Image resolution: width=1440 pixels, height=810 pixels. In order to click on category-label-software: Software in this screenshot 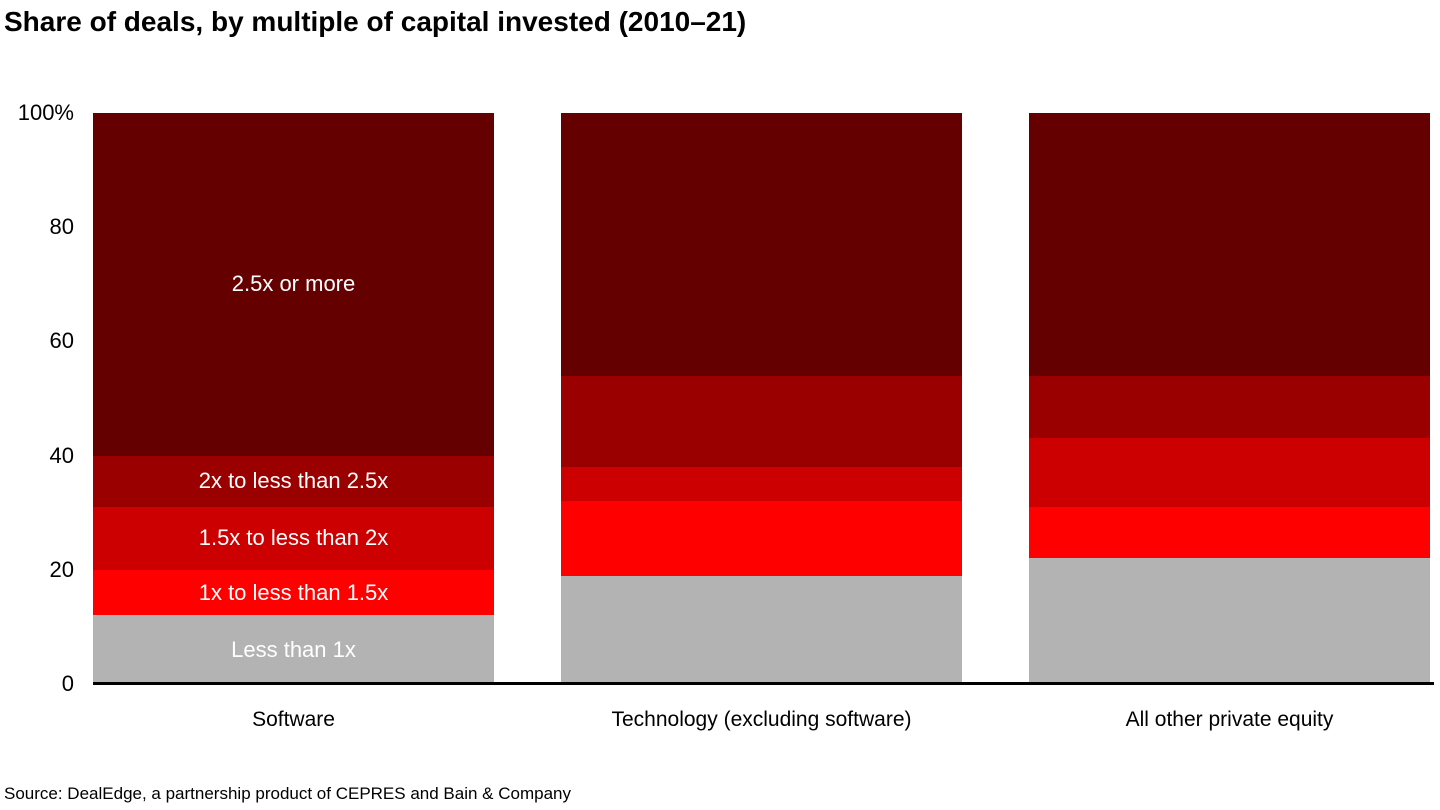, I will do `click(293, 719)`.